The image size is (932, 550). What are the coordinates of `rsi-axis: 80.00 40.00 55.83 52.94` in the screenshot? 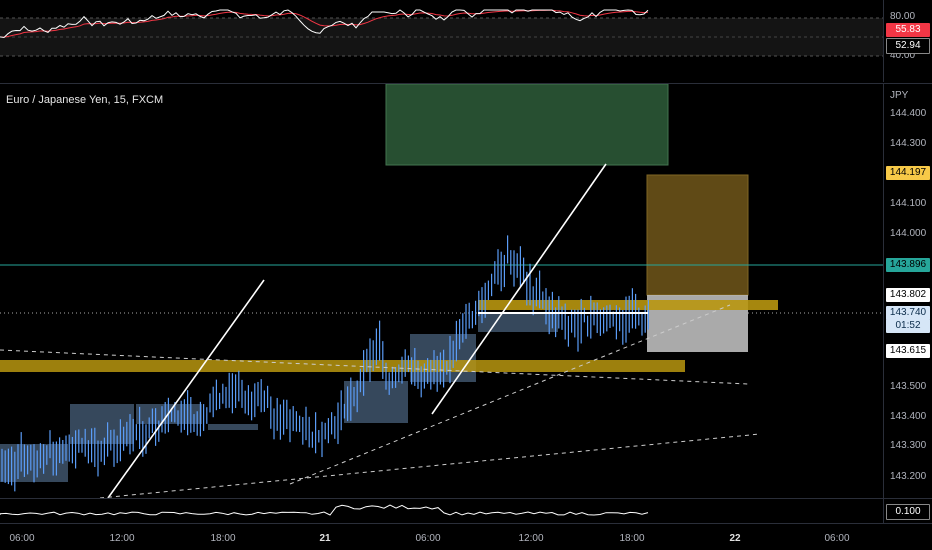 It's located at (907, 41).